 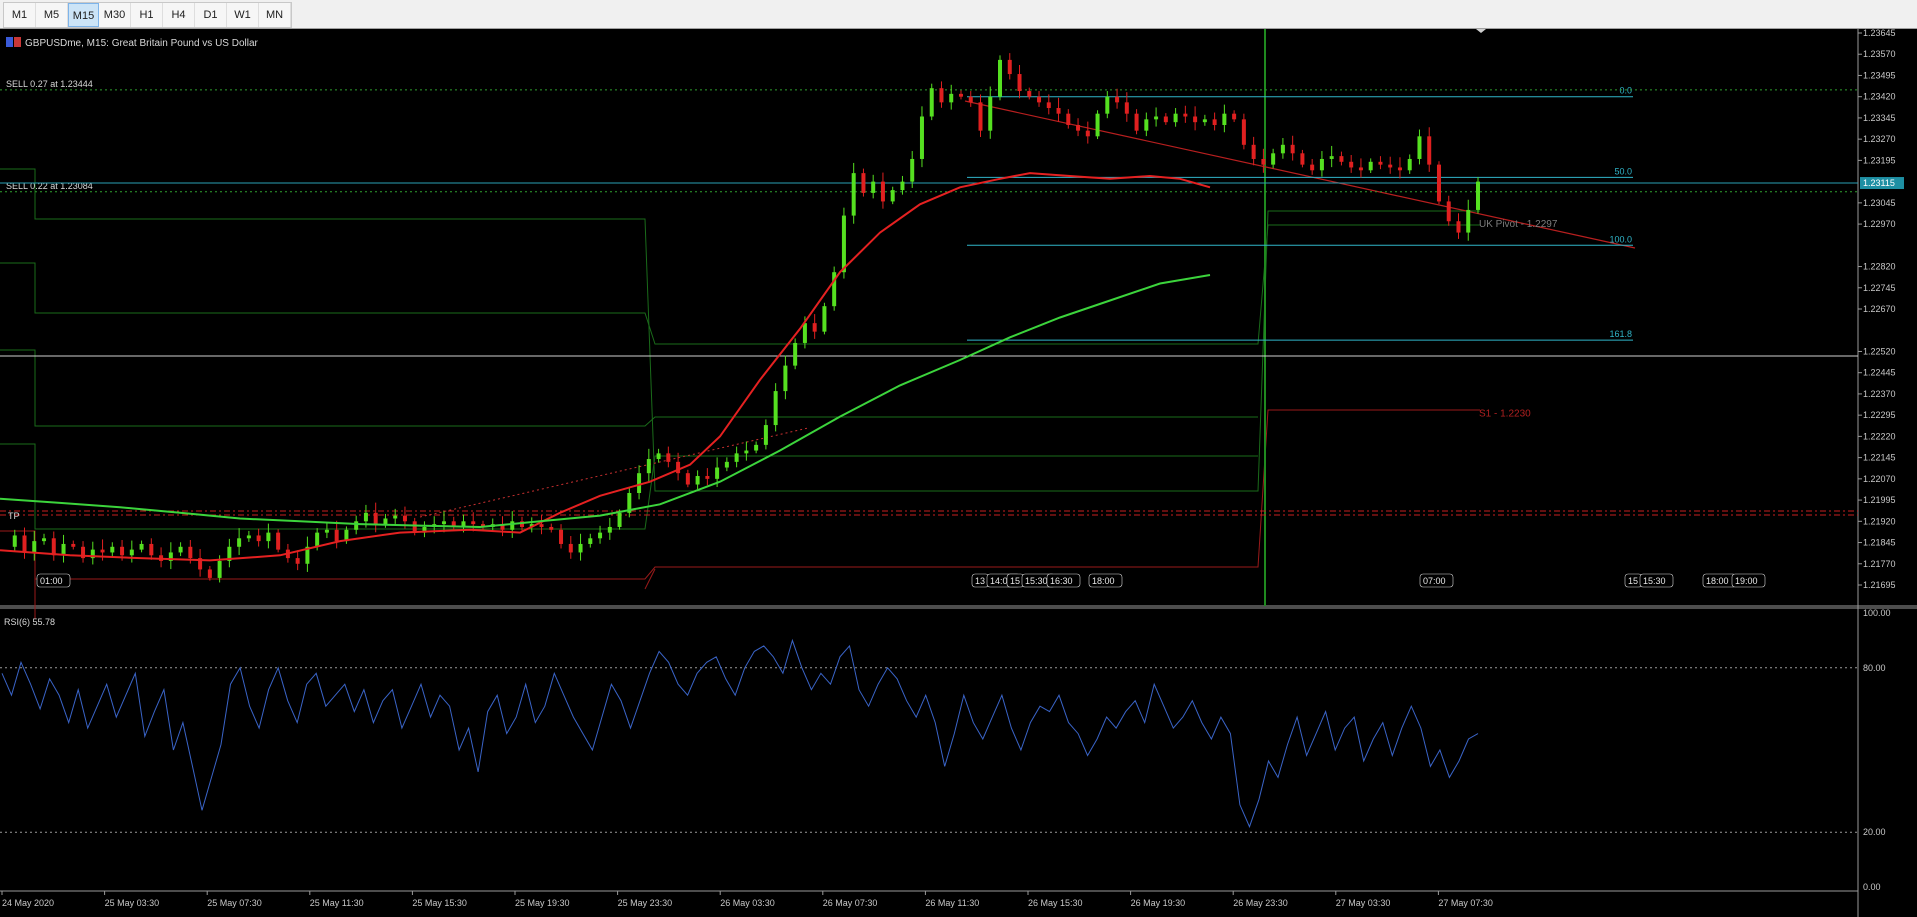 What do you see at coordinates (132, 903) in the screenshot?
I see `time-tick-label: 25 May 03:30` at bounding box center [132, 903].